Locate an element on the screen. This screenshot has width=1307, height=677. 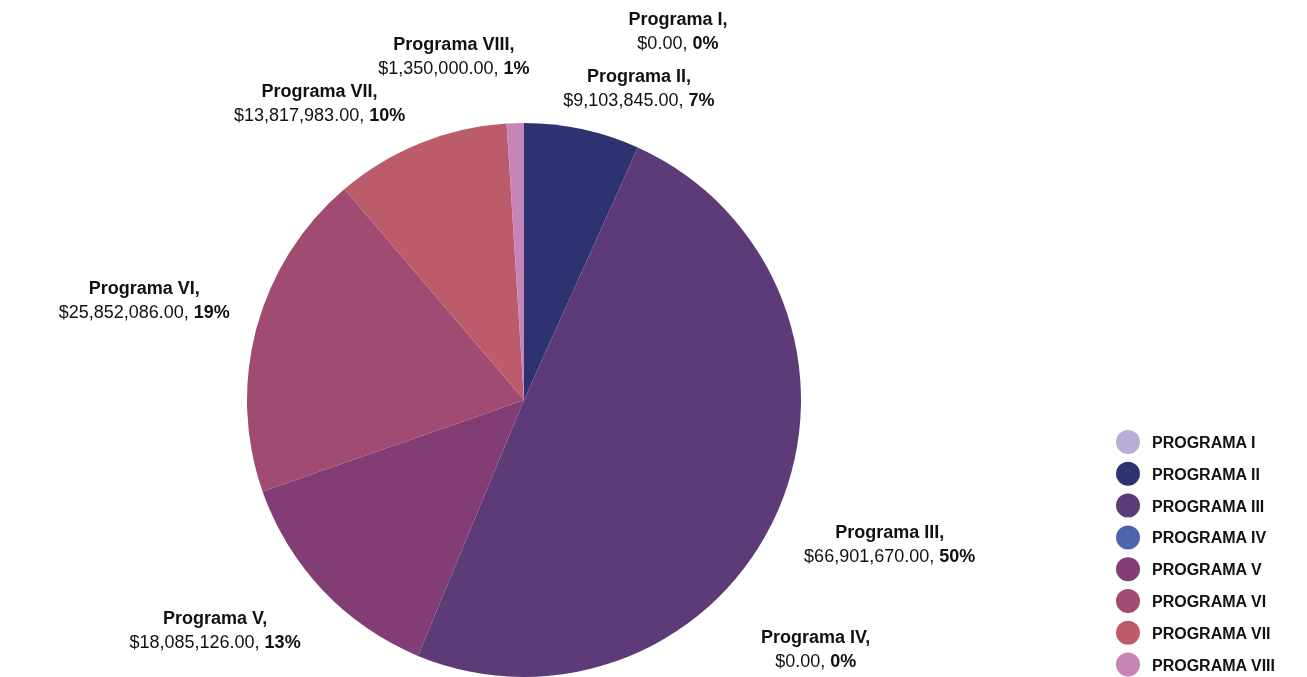
legend-label: PROGRAMA VIII is located at coordinates (1213, 665).